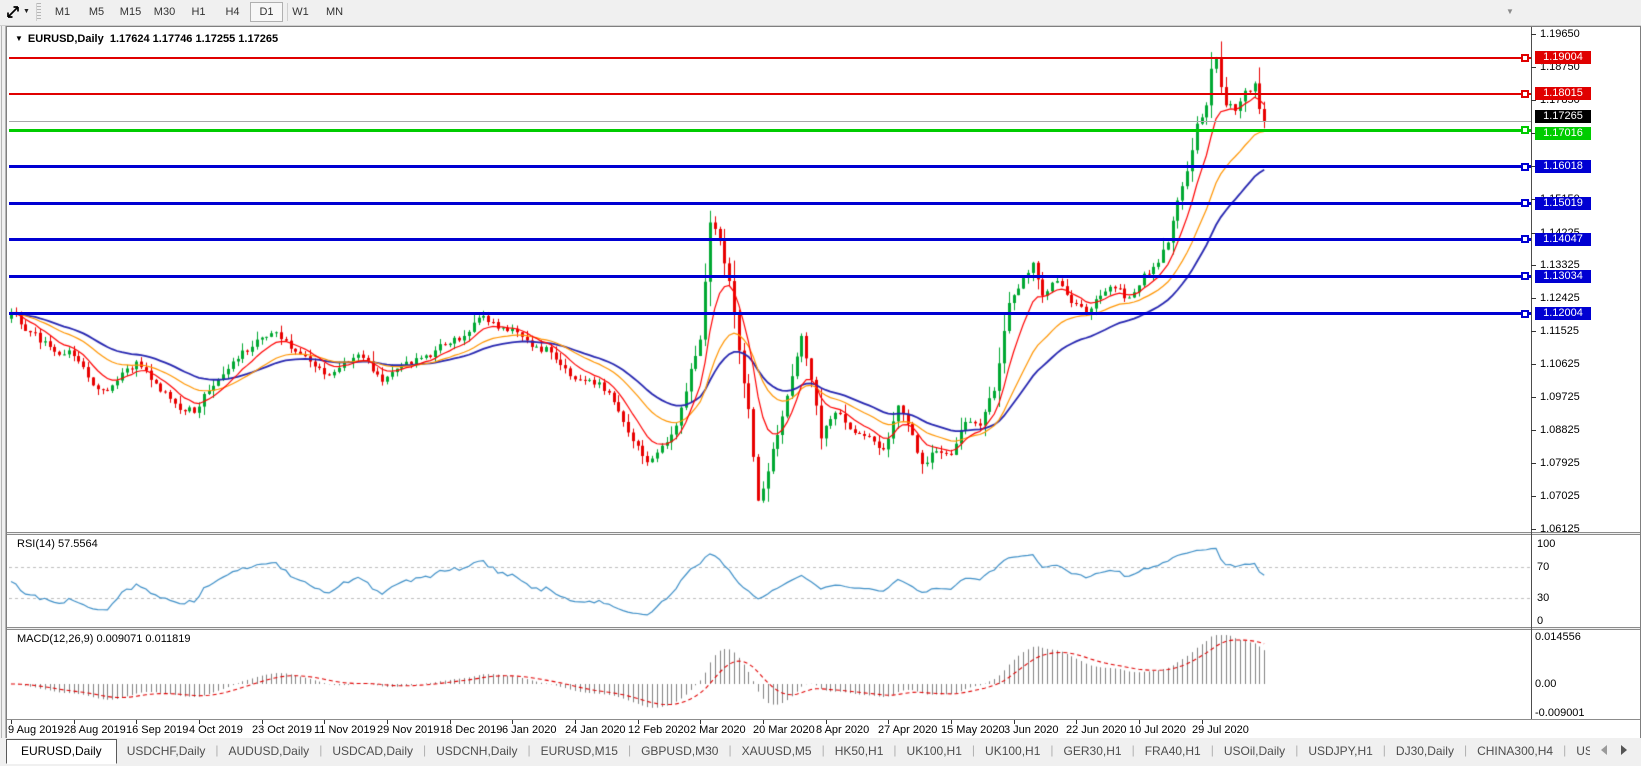 The width and height of the screenshot is (1641, 766). What do you see at coordinates (61, 751) in the screenshot?
I see `tab-eurusd-daily: EURUSD,Daily` at bounding box center [61, 751].